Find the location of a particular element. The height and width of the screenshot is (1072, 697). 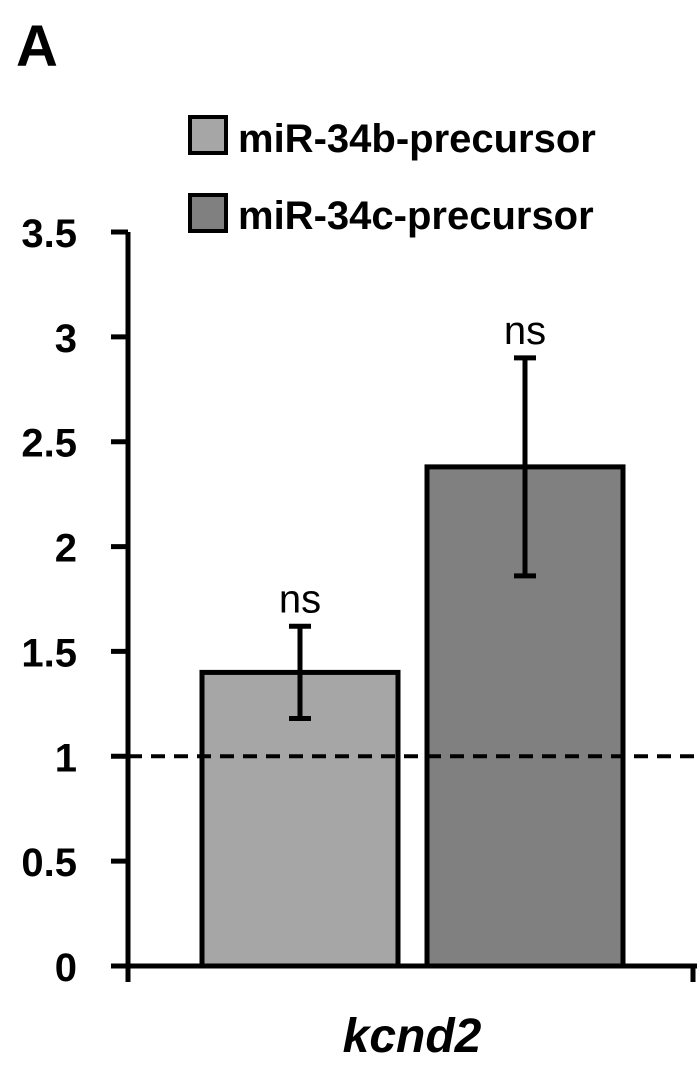

y-tick-label: 1 is located at coordinates (66, 758).